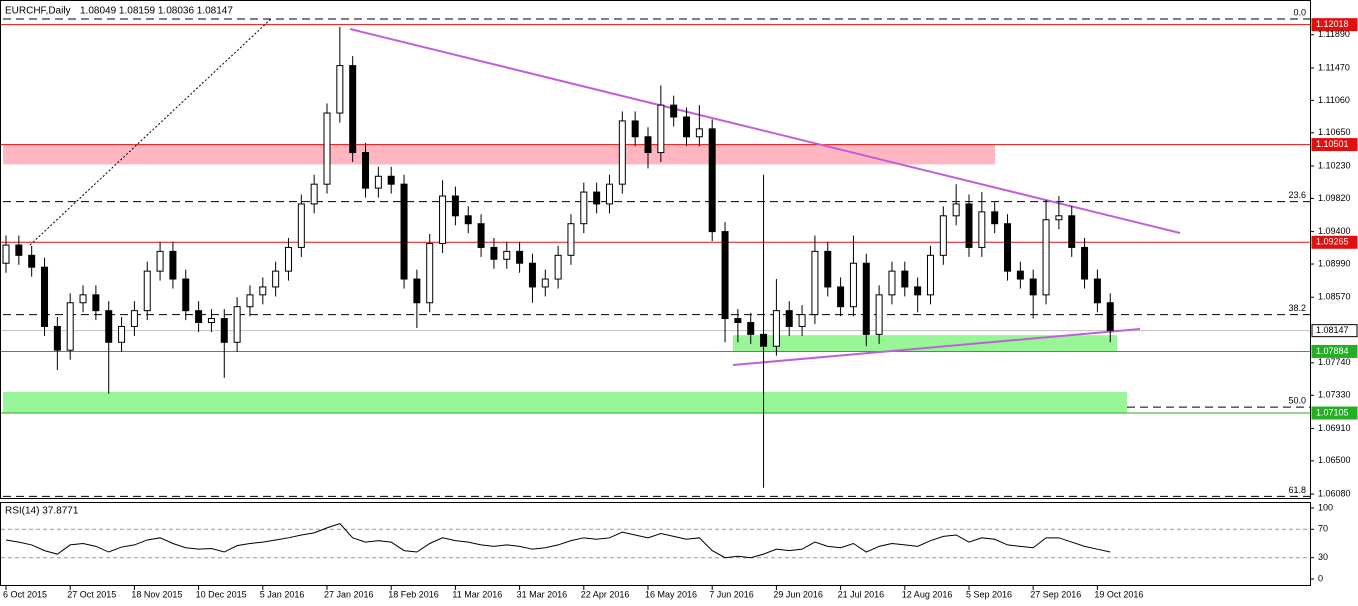 The height and width of the screenshot is (606, 1358). I want to click on x-tick-label: 11 Mar 2016, so click(477, 594).